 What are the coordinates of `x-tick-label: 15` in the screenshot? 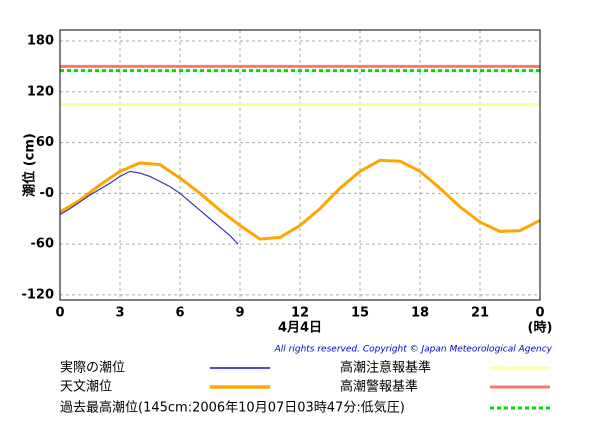 It's located at (360, 313).